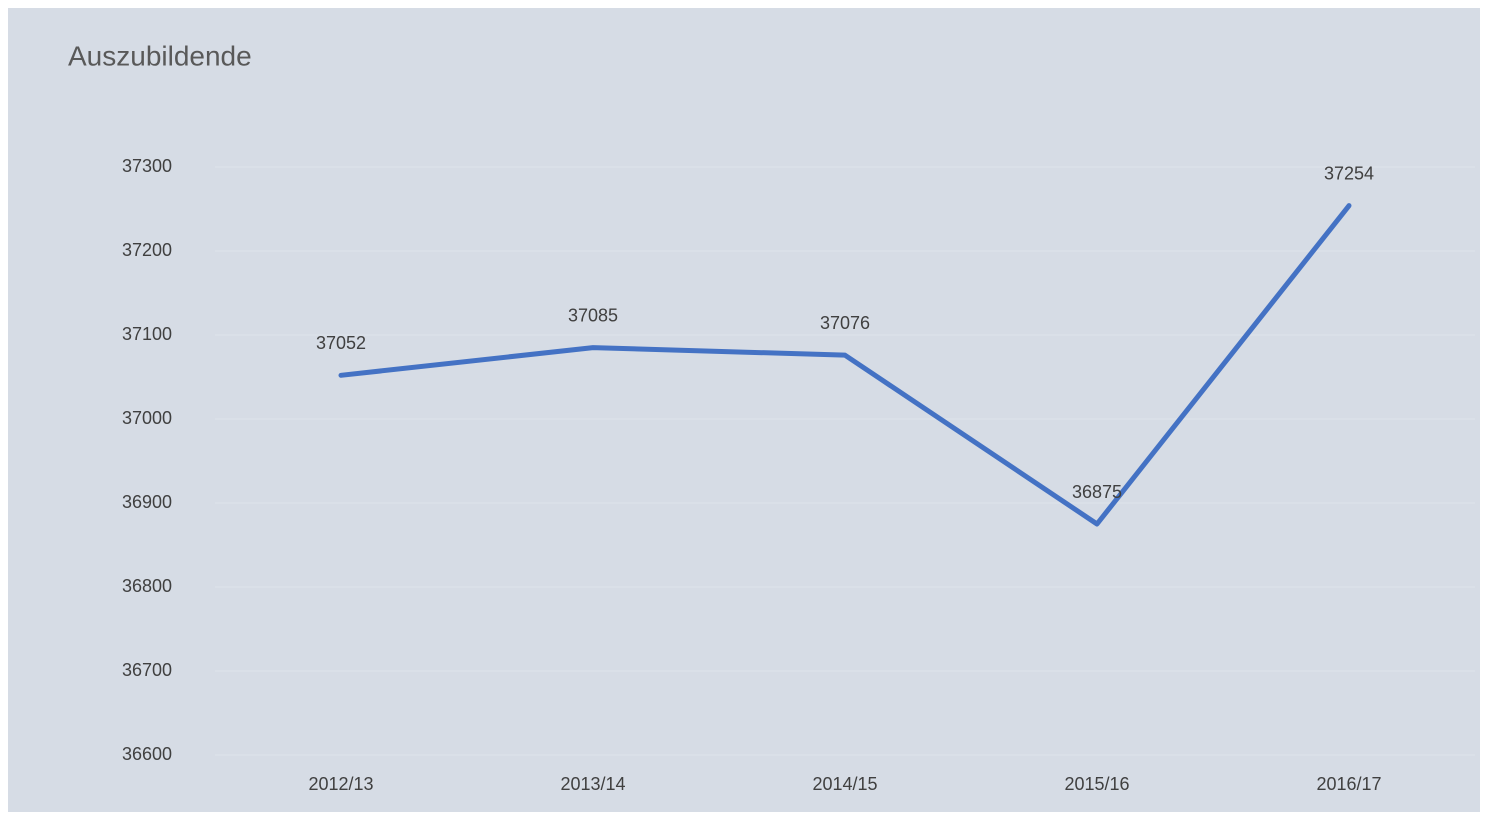 The width and height of the screenshot is (1489, 824). Describe the element at coordinates (147, 670) in the screenshot. I see `y-tick-label: 36700` at that location.